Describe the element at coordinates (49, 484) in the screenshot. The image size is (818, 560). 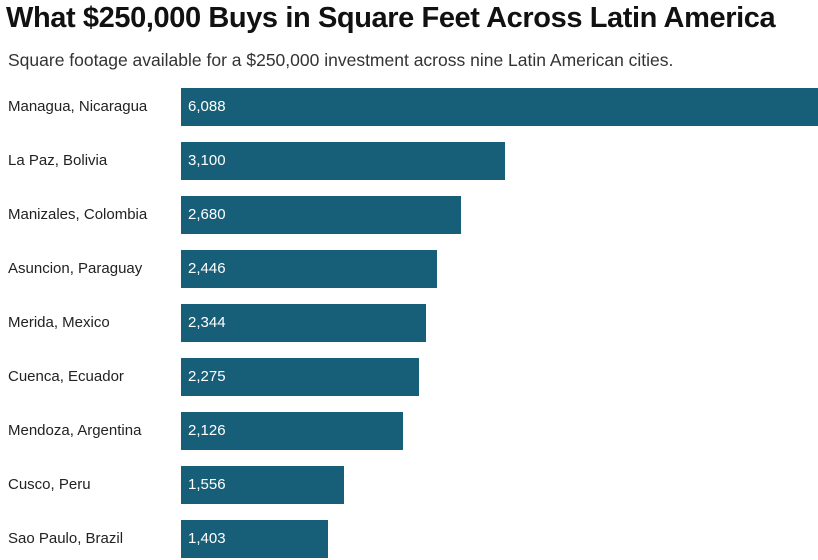
I see `category-label: Cusco, Peru` at that location.